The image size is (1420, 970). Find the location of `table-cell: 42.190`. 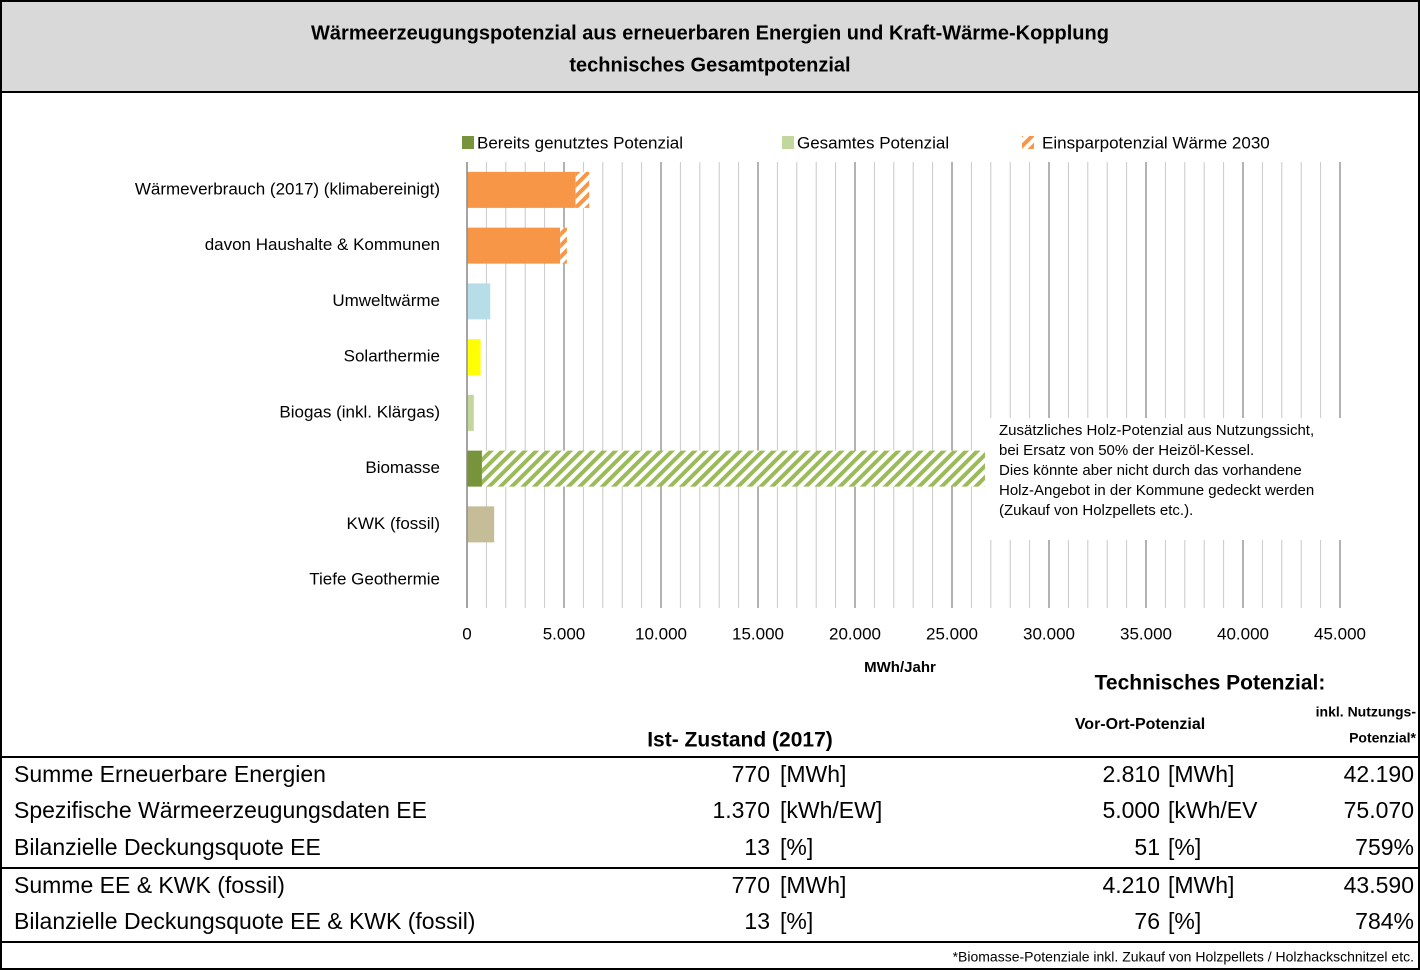

table-cell: 42.190 is located at coordinates (1379, 774).